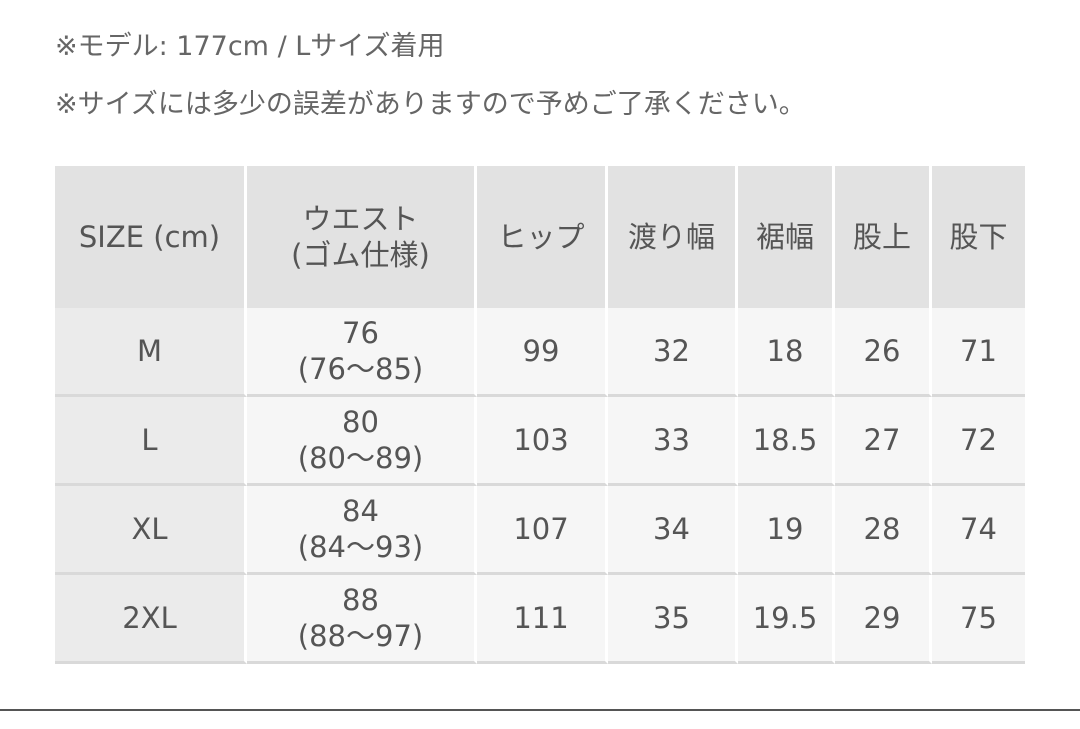 The height and width of the screenshot is (729, 1080). I want to click on thigh-width-cell: 32, so click(673, 352).